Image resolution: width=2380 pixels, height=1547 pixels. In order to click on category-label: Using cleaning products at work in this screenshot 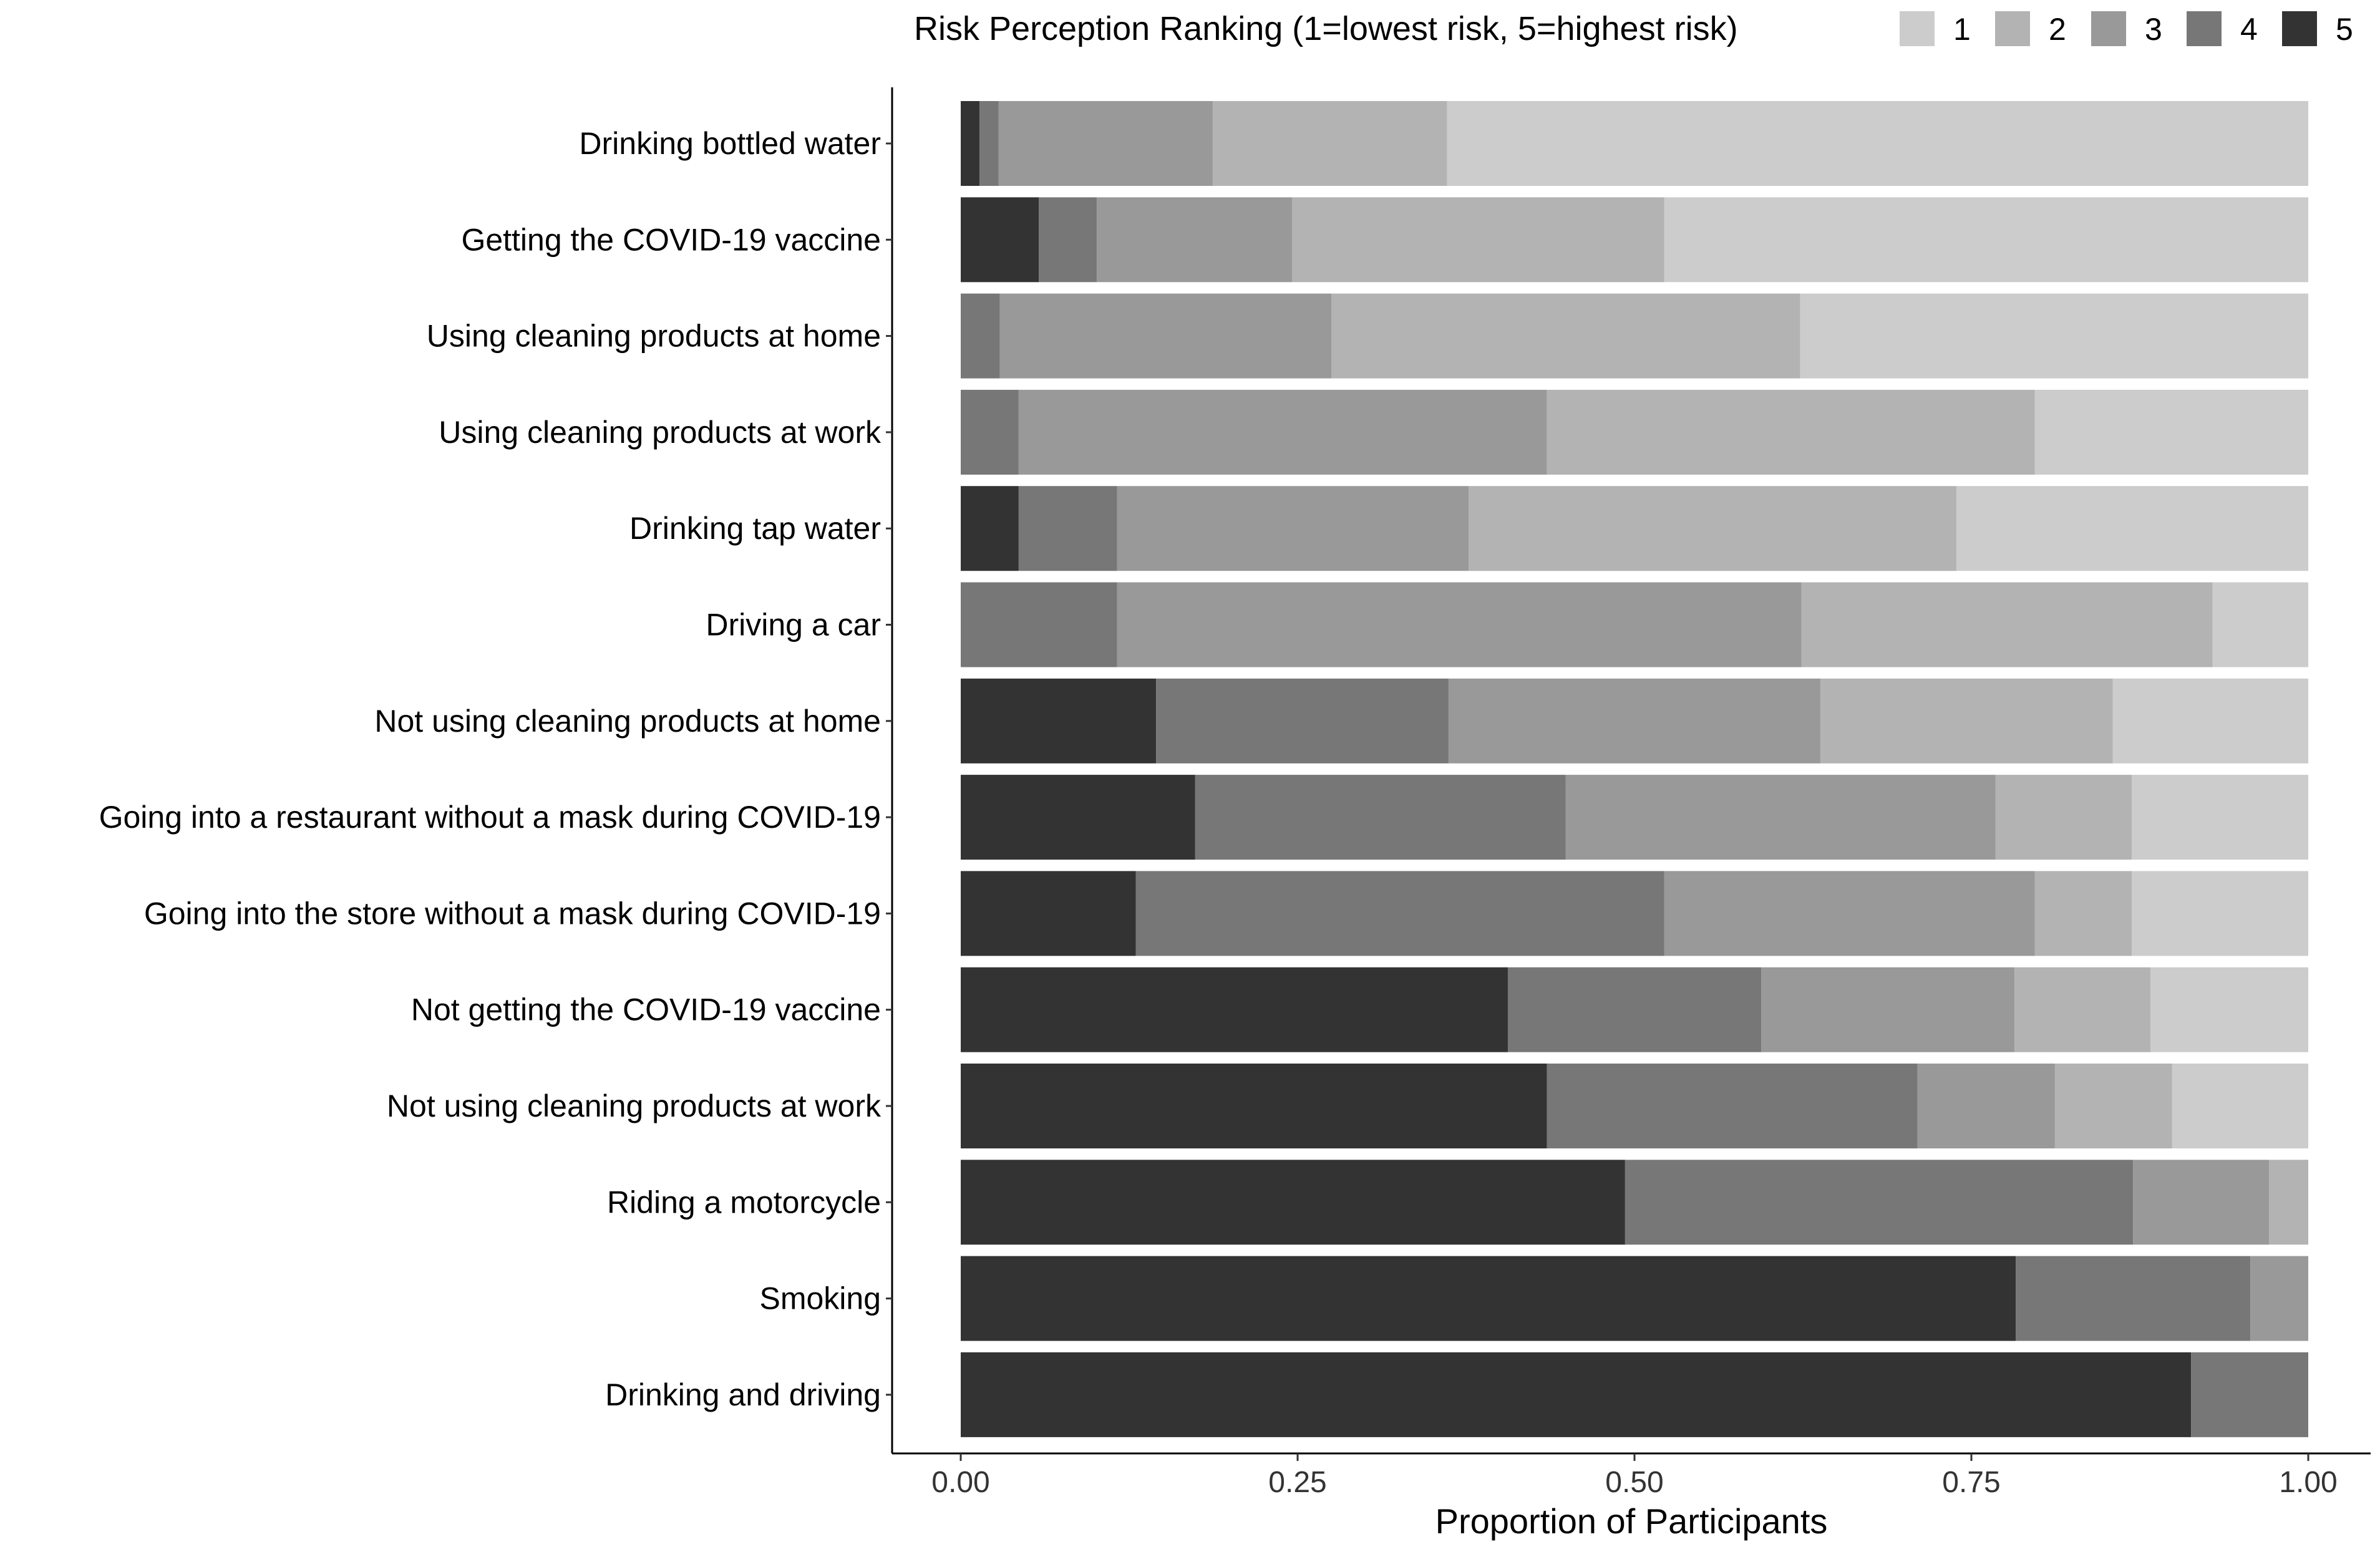, I will do `click(661, 433)`.